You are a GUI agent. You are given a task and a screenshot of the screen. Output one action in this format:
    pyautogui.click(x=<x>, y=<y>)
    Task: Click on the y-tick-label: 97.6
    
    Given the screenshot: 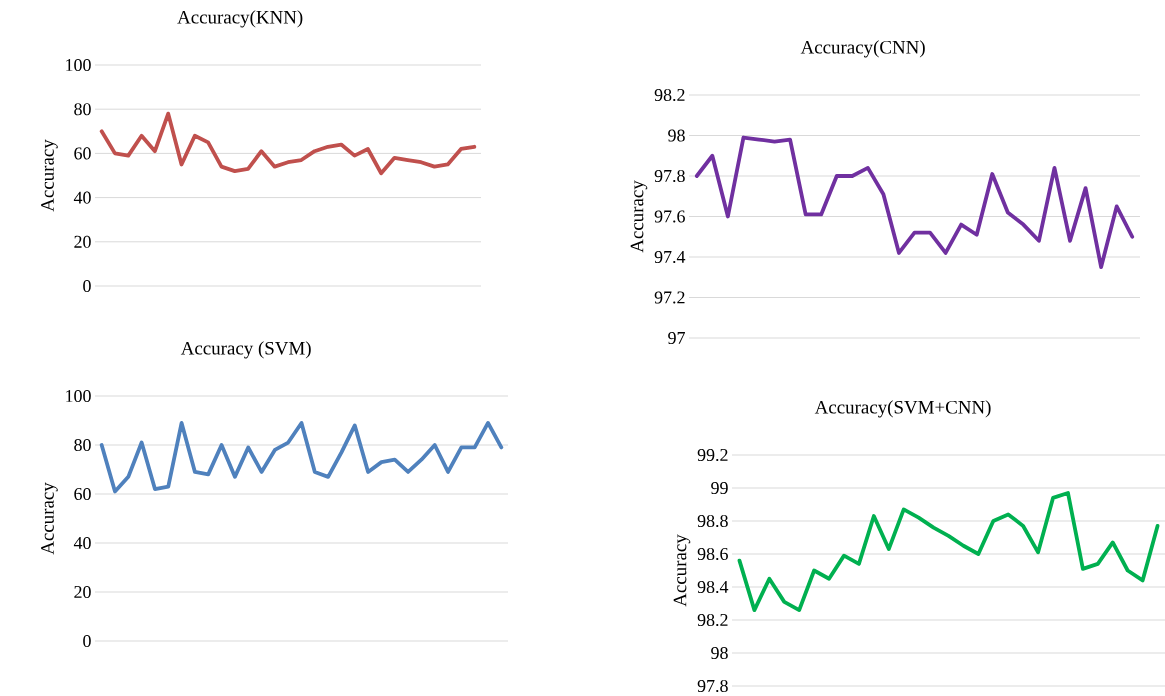 What is the action you would take?
    pyautogui.click(x=669, y=216)
    